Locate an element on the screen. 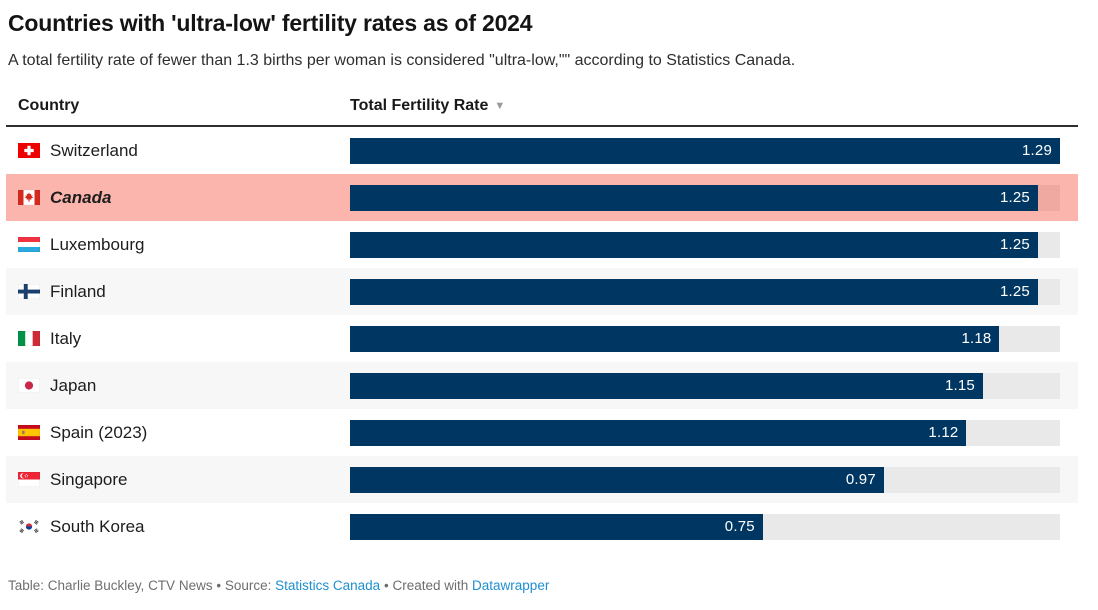  flag-spain-icon is located at coordinates (29, 432).